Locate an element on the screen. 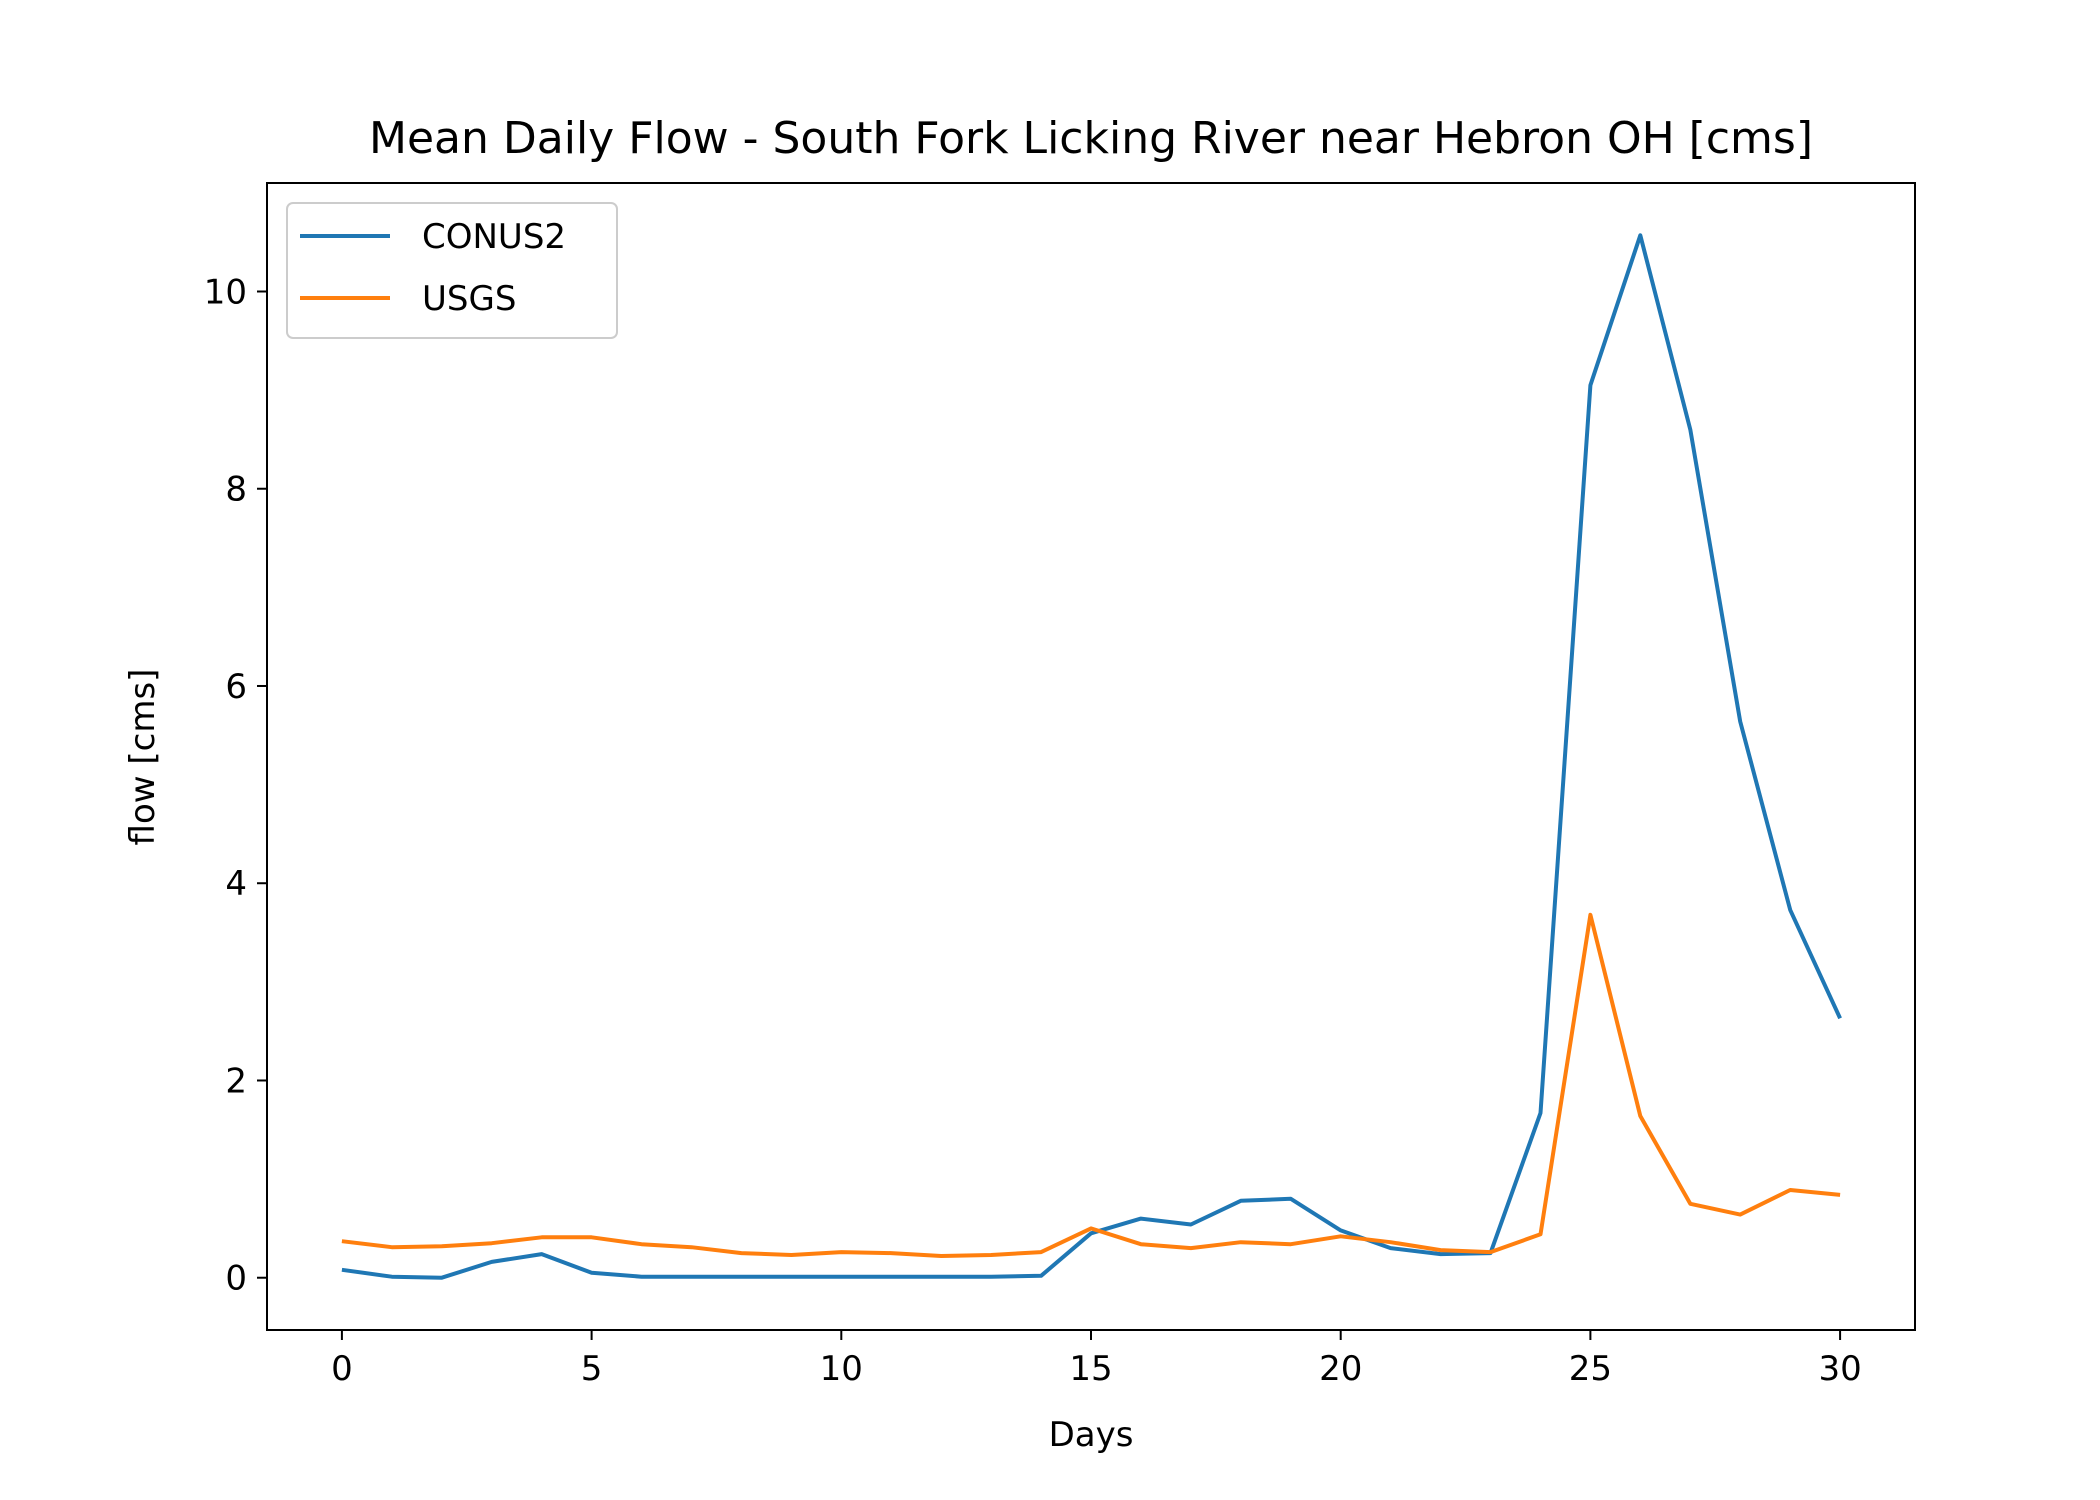  x-tick-label: 25 is located at coordinates (1590, 1369).